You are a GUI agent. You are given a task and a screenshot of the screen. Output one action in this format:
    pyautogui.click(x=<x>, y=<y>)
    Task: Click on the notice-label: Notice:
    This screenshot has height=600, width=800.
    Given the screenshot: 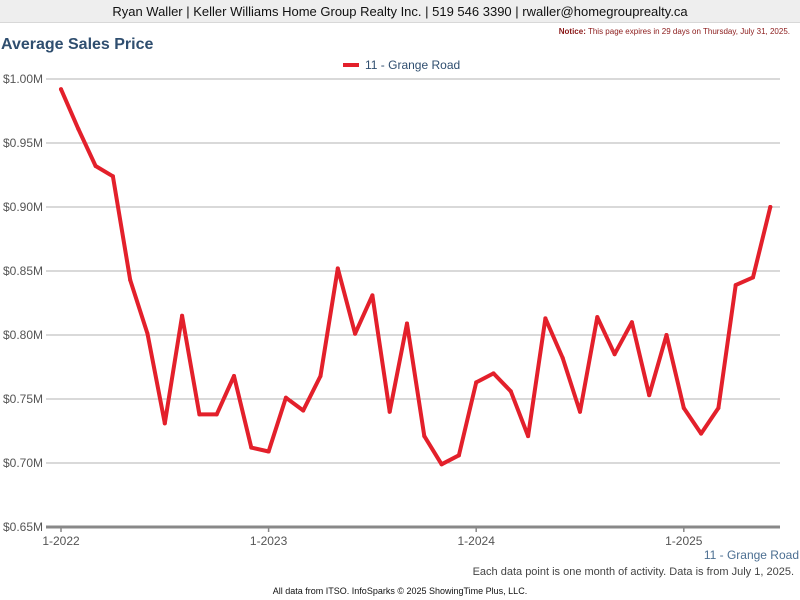 What is the action you would take?
    pyautogui.click(x=572, y=31)
    